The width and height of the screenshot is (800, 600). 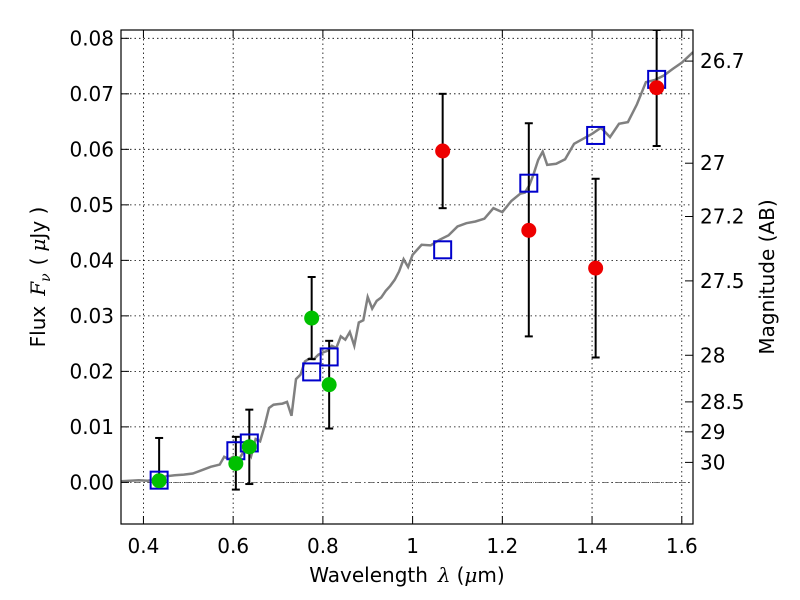 I want to click on y-tick-label: 0.04, so click(x=91, y=260).